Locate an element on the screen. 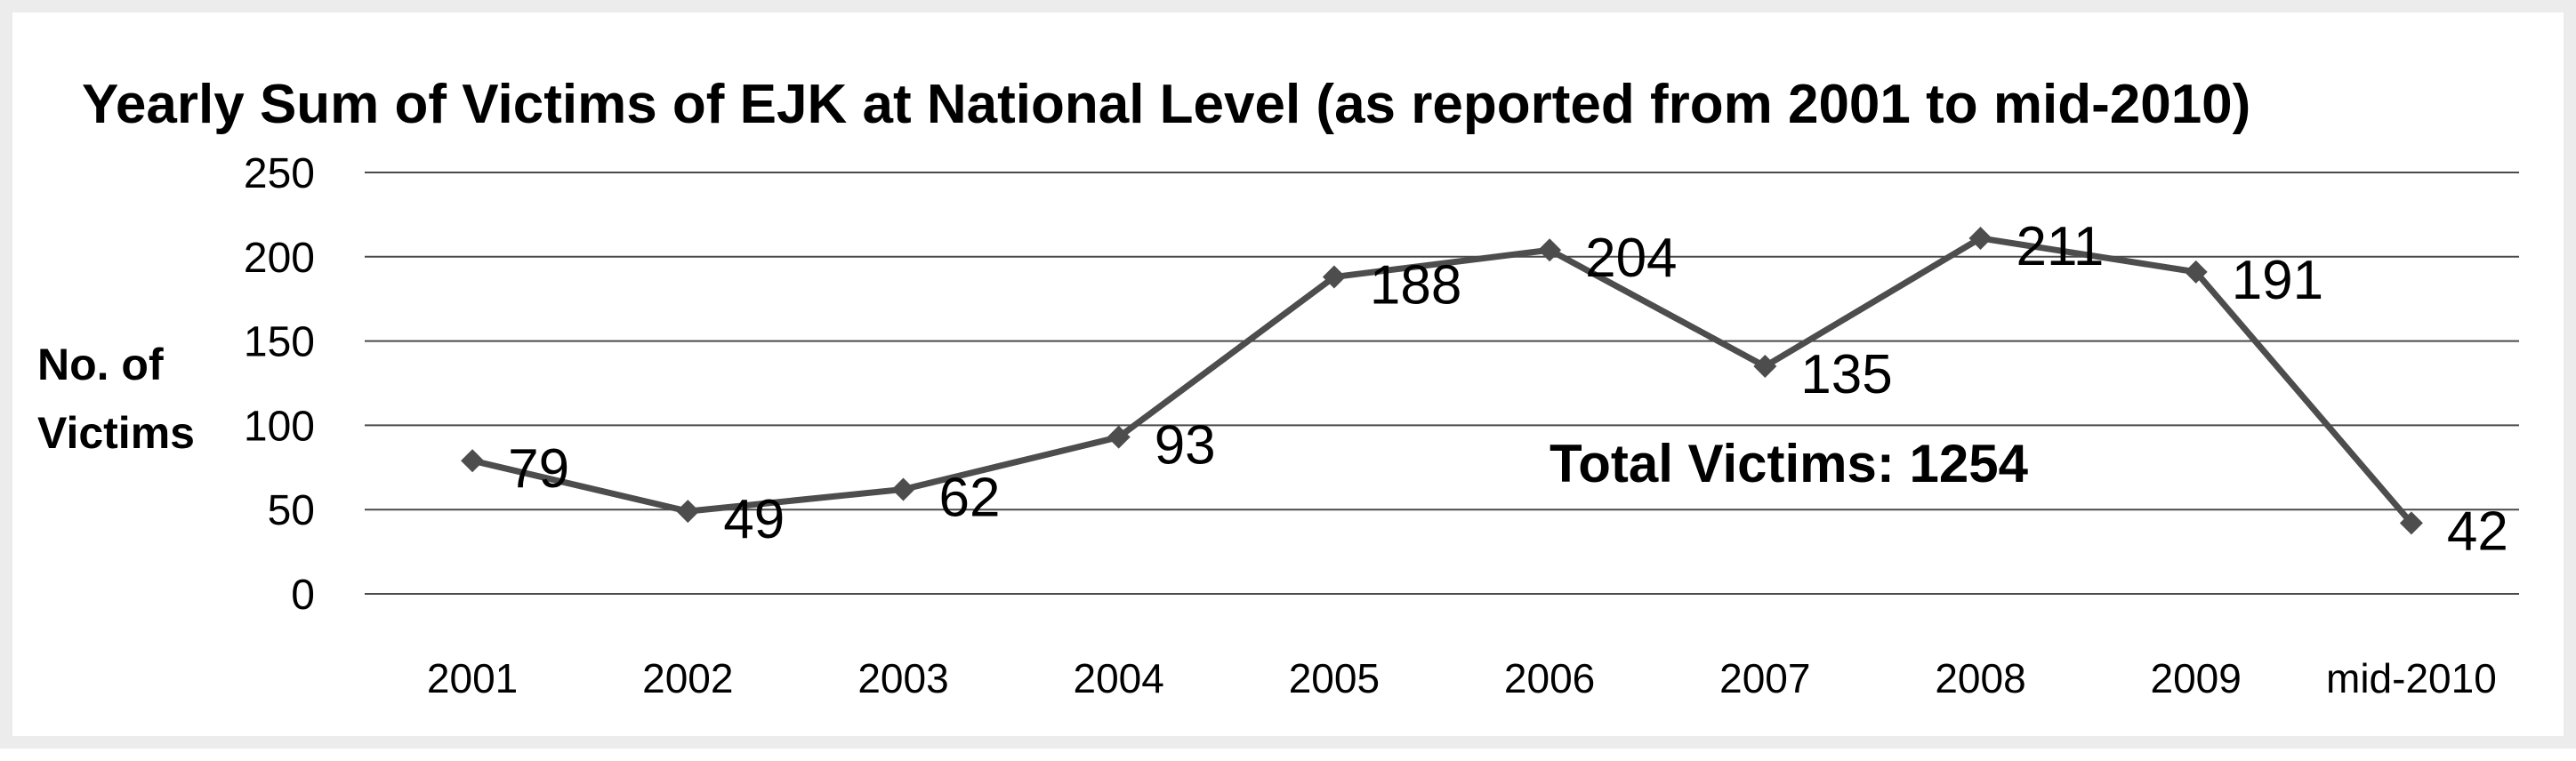 This screenshot has height=761, width=2576. data-label: 188 is located at coordinates (1415, 285).